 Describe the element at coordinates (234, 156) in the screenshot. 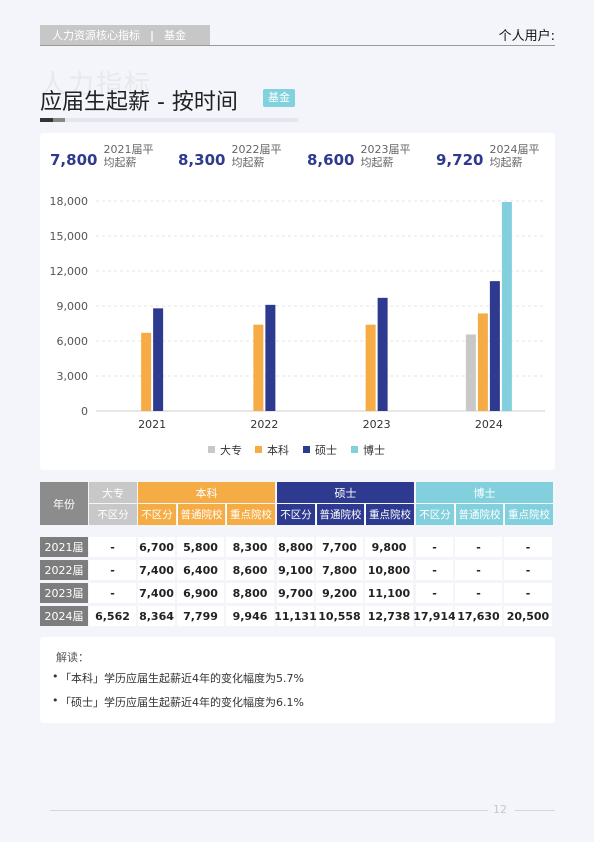

I see `stat-2022: 8,300 2022届平均起薪` at that location.